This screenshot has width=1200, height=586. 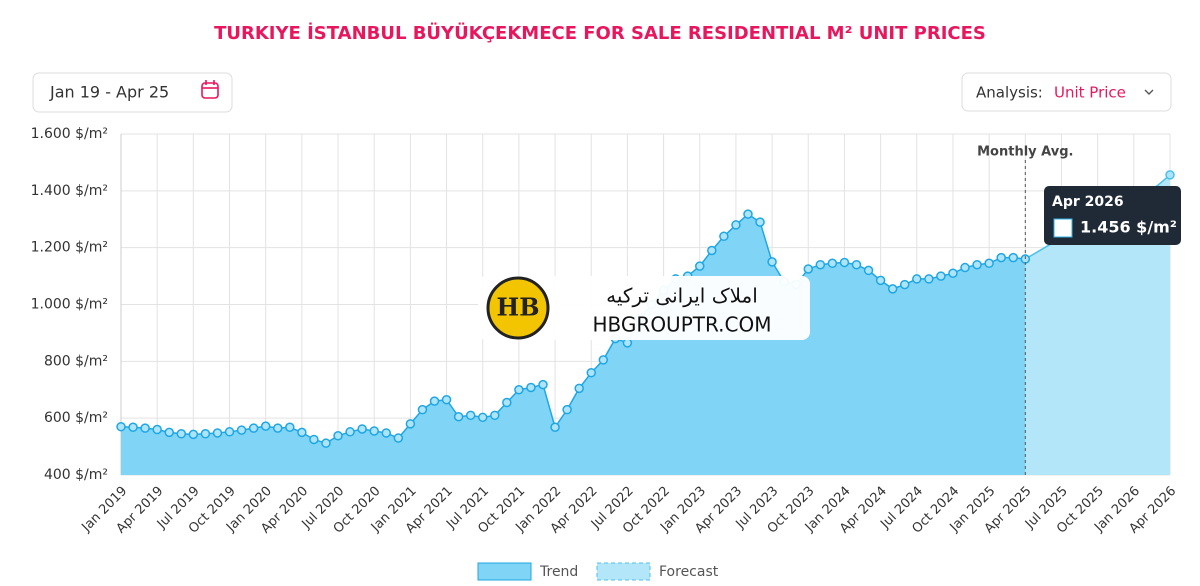 I want to click on legend-label: Trend, so click(x=558, y=572).